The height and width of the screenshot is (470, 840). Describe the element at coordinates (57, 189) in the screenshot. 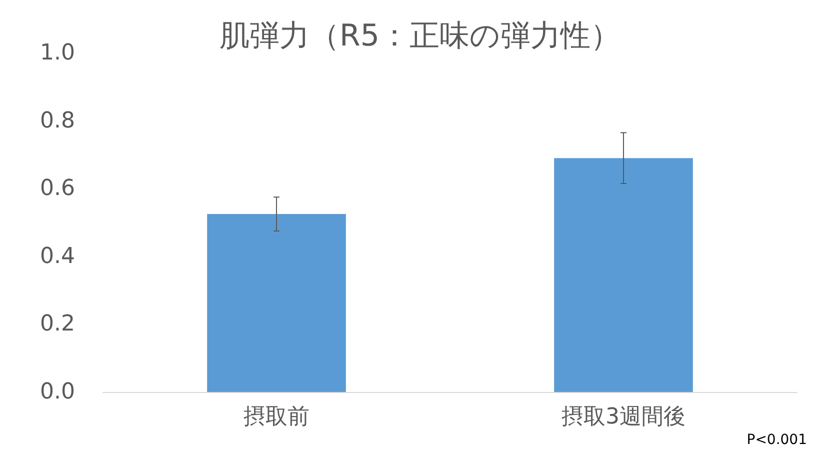

I see `y-tick-label: 0.6` at that location.